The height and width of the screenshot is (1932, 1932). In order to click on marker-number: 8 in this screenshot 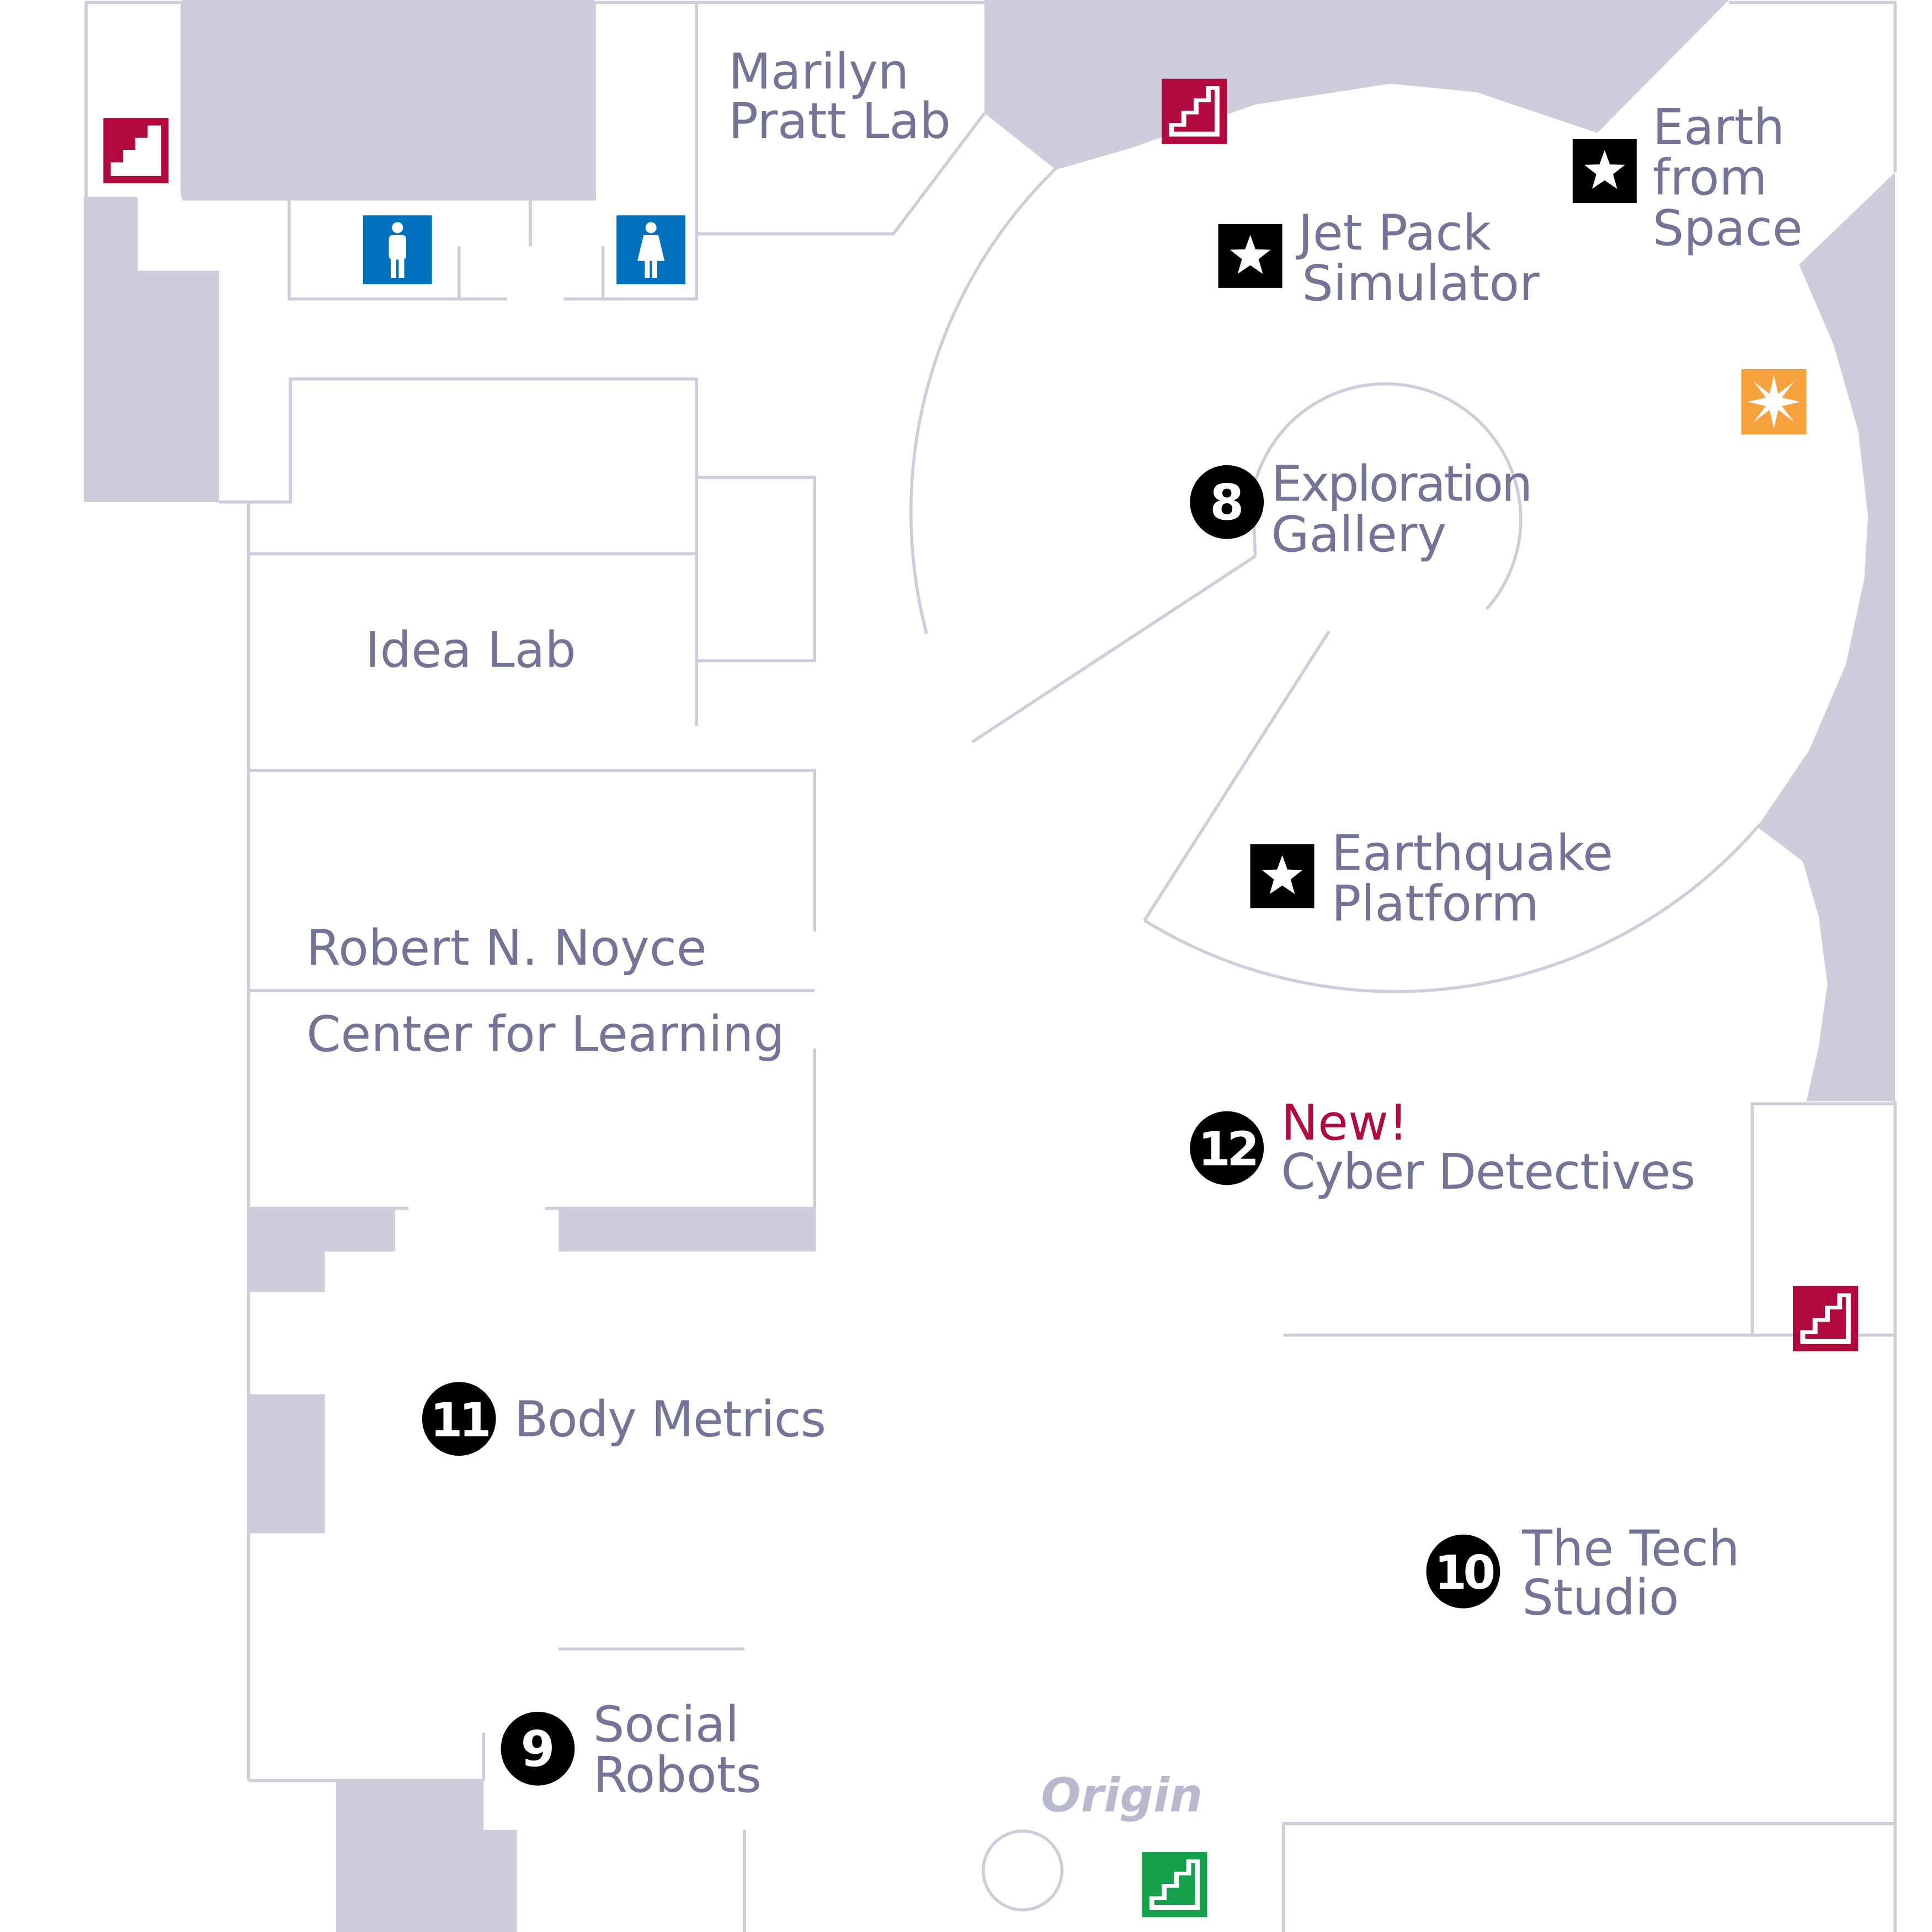, I will do `click(1227, 502)`.